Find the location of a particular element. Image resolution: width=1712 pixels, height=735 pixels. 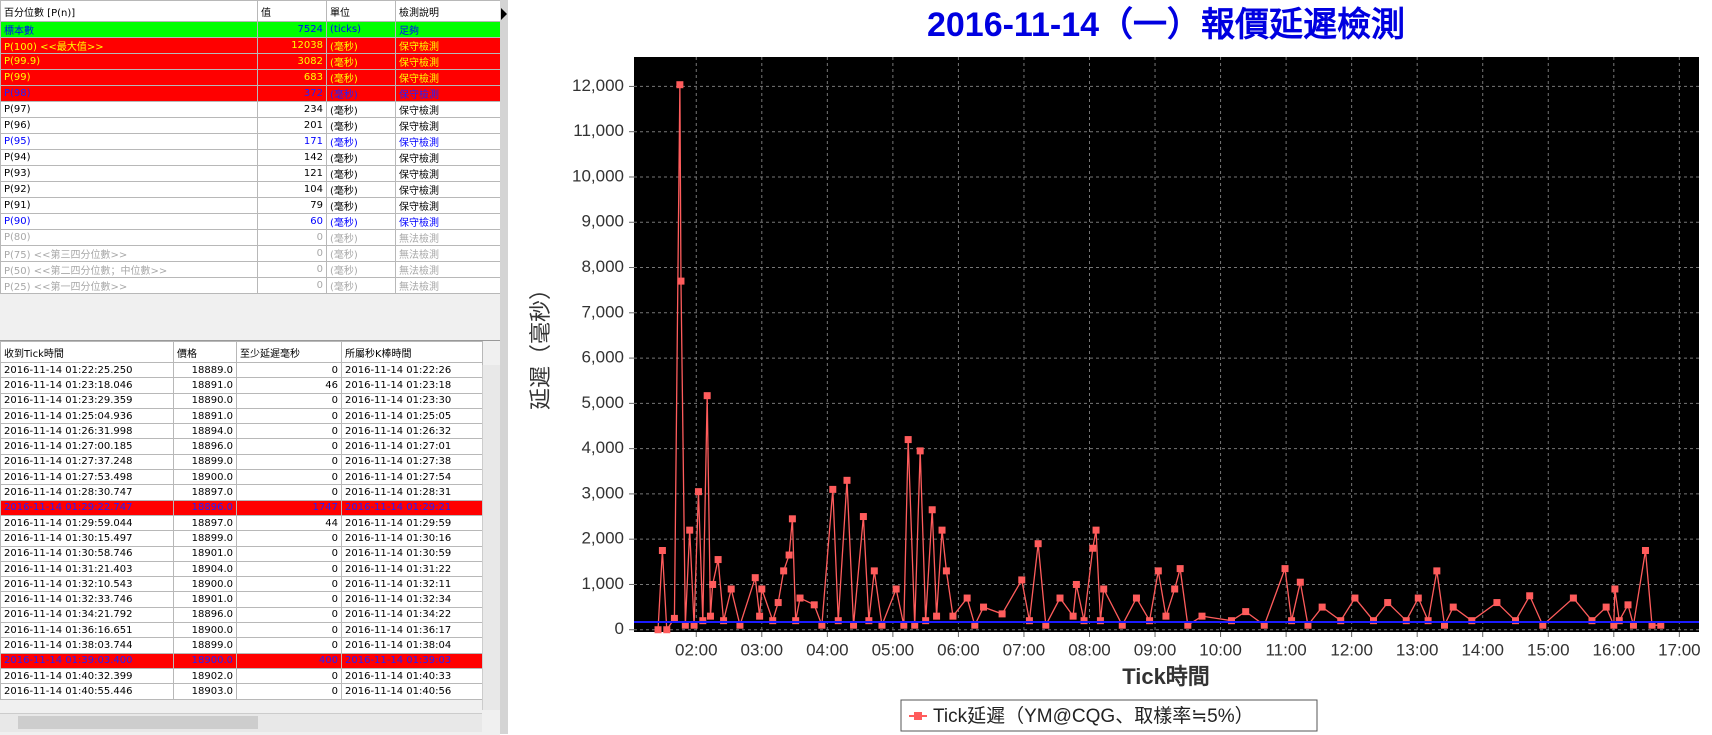

y-tick-label: 8,000 is located at coordinates (602, 266).